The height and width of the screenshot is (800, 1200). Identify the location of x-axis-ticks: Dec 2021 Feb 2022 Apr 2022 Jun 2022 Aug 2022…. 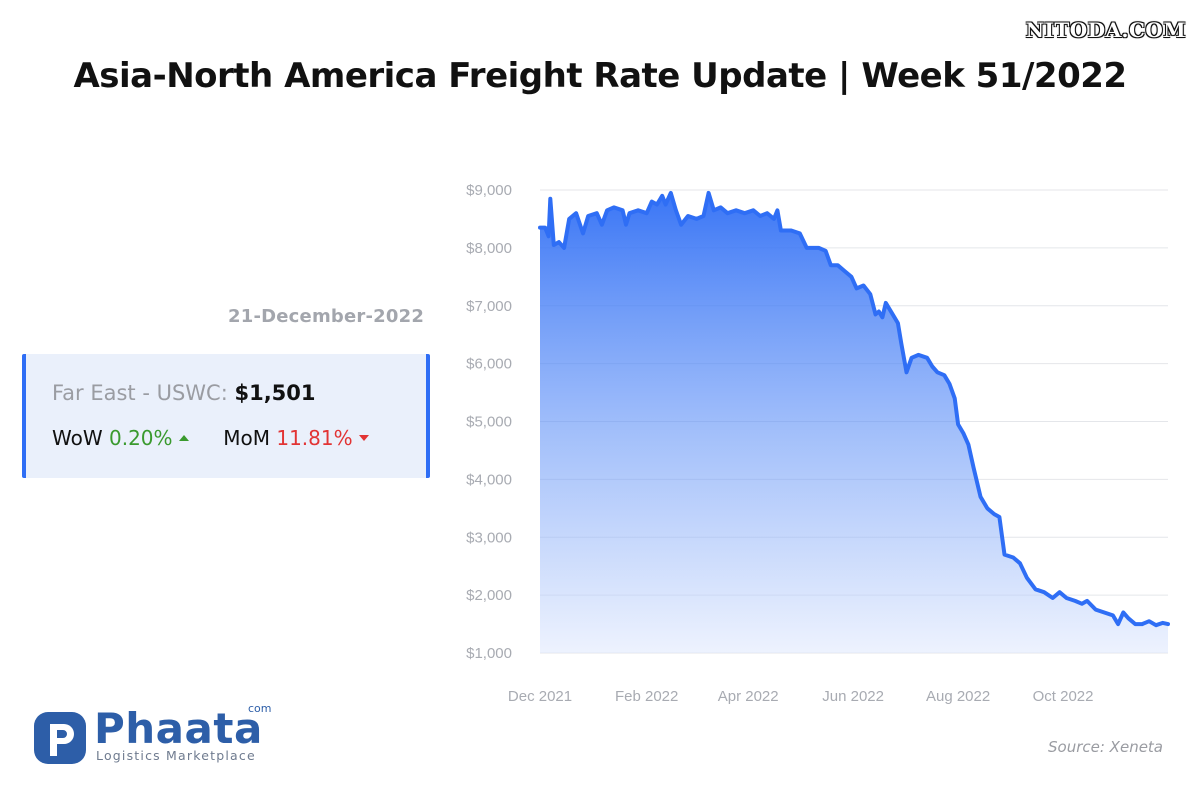
(801, 696).